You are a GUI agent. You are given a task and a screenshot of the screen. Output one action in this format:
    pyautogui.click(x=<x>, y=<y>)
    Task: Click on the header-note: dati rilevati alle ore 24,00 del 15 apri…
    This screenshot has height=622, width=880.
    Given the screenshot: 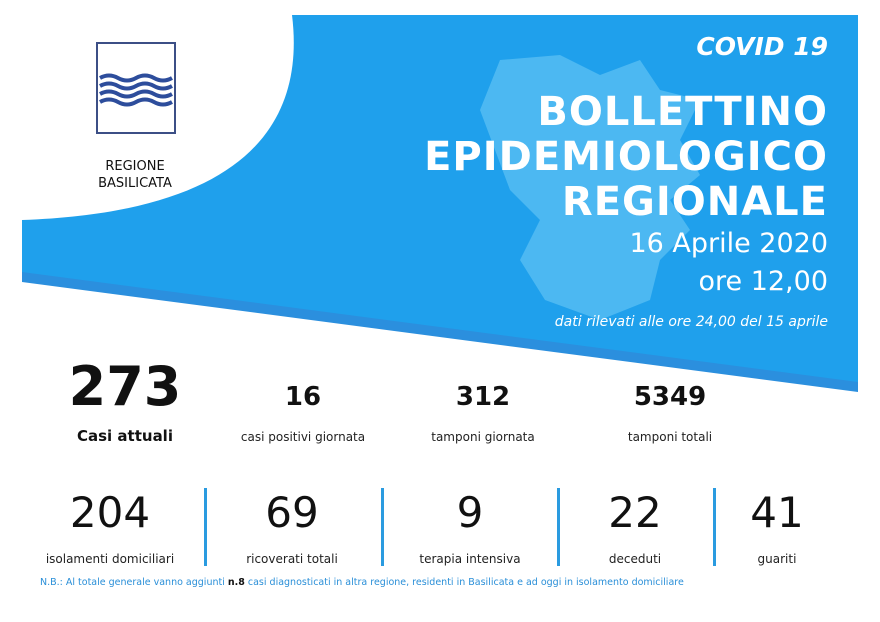 What is the action you would take?
    pyautogui.click(x=691, y=322)
    